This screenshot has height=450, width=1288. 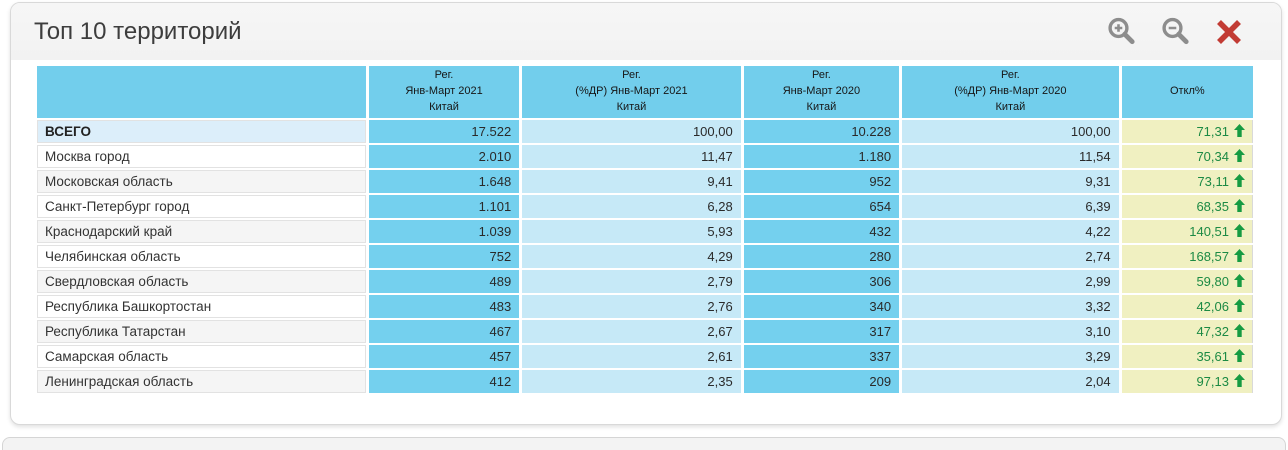 I want to click on share-2021-cell: 2,79, so click(x=631, y=281).